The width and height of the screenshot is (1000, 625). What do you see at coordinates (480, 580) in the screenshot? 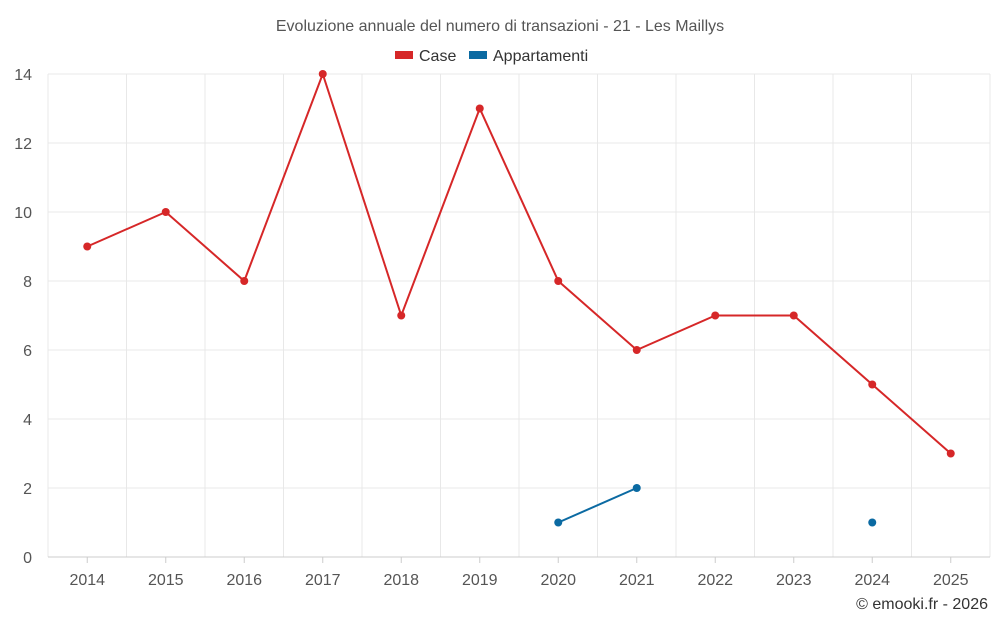
I see `x-tick-label: 2019` at bounding box center [480, 580].